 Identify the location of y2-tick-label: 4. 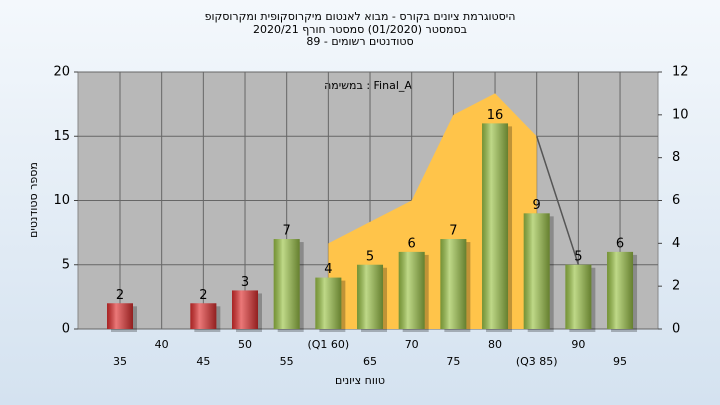
(676, 243).